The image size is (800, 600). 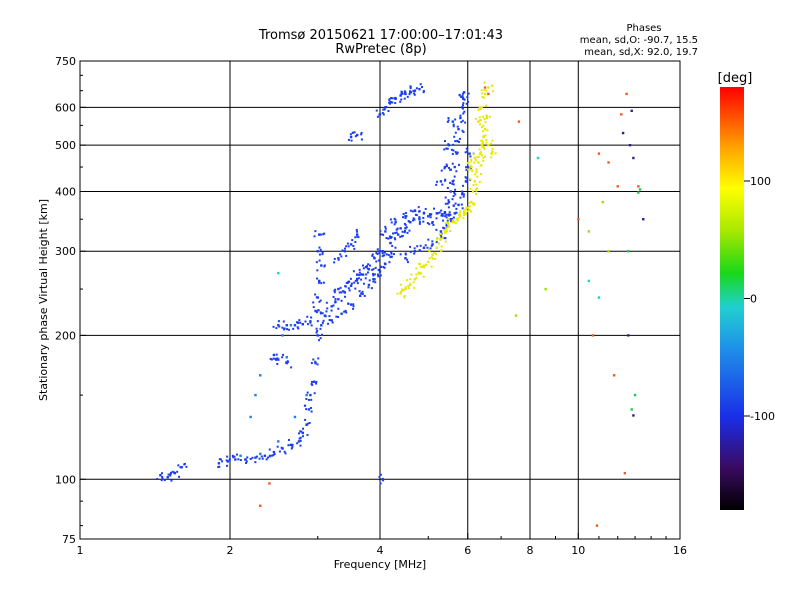 What do you see at coordinates (380, 550) in the screenshot?
I see `x-tick-label: 4` at bounding box center [380, 550].